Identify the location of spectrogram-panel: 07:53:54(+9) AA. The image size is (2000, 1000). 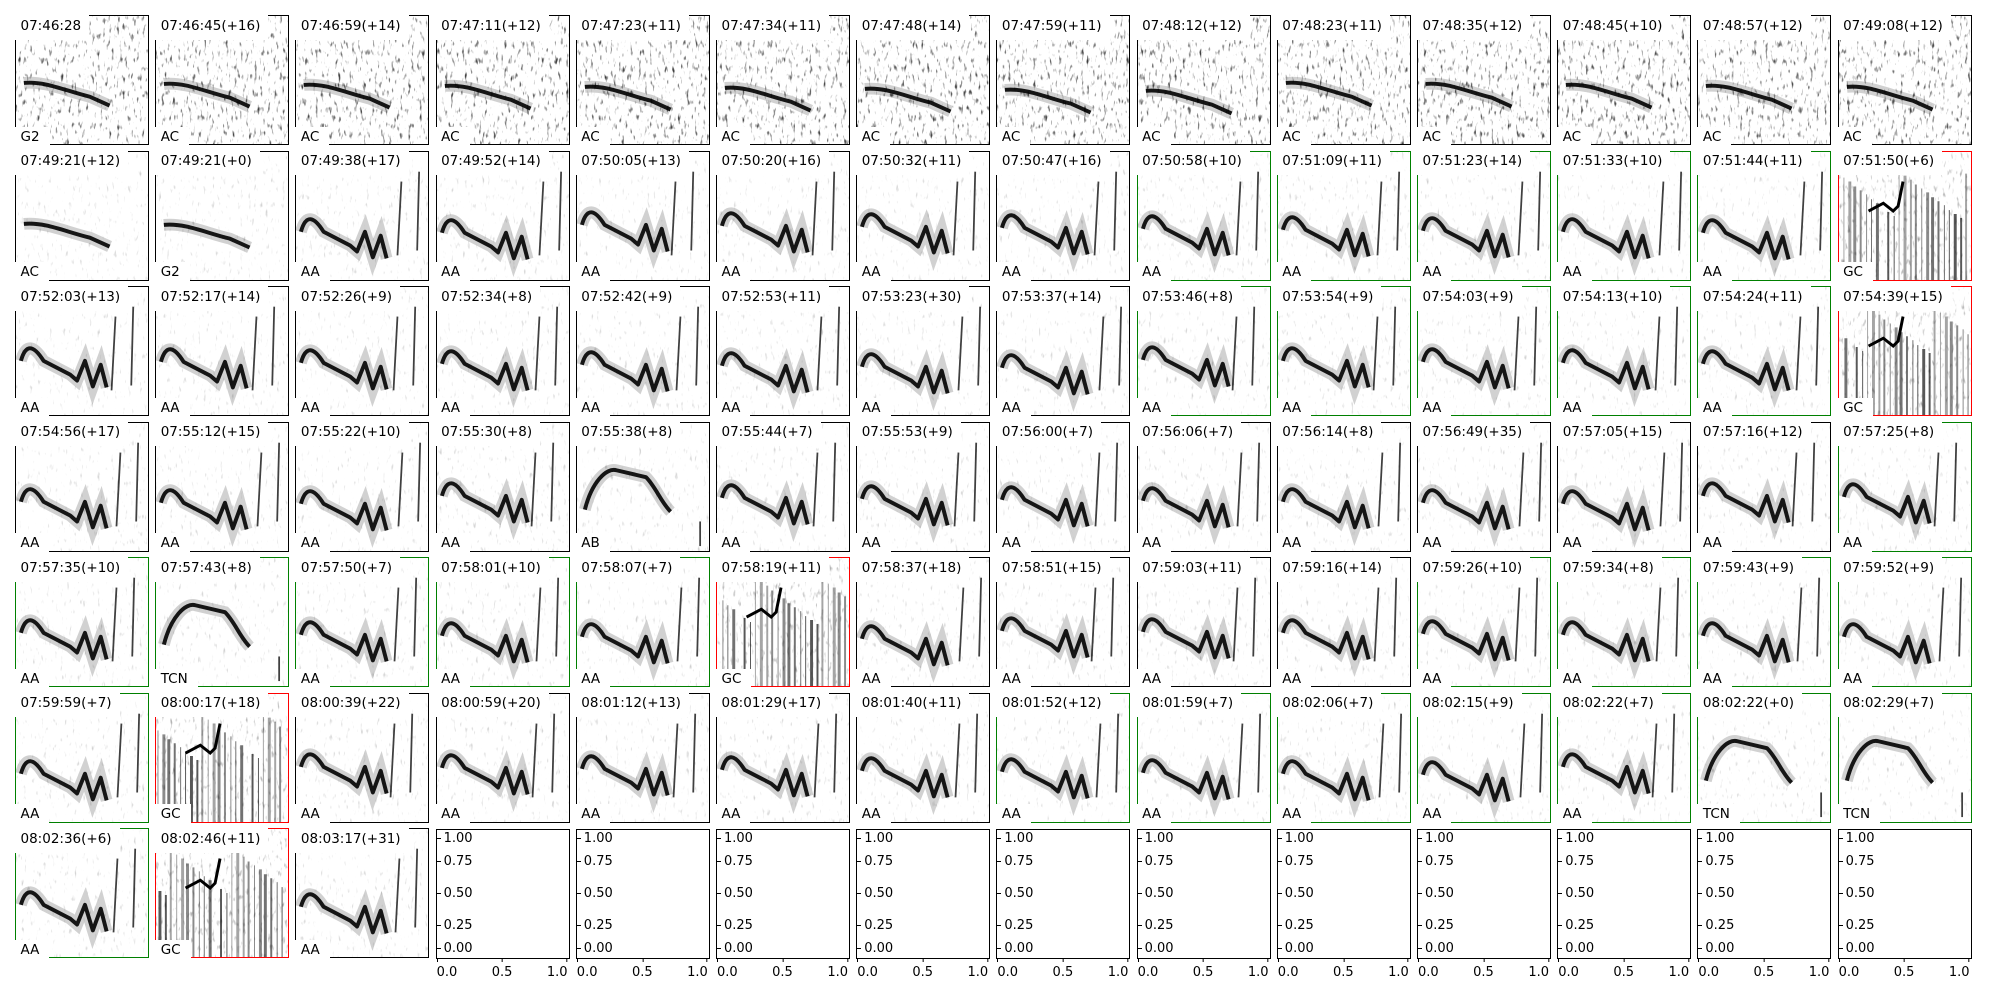
(1343, 351).